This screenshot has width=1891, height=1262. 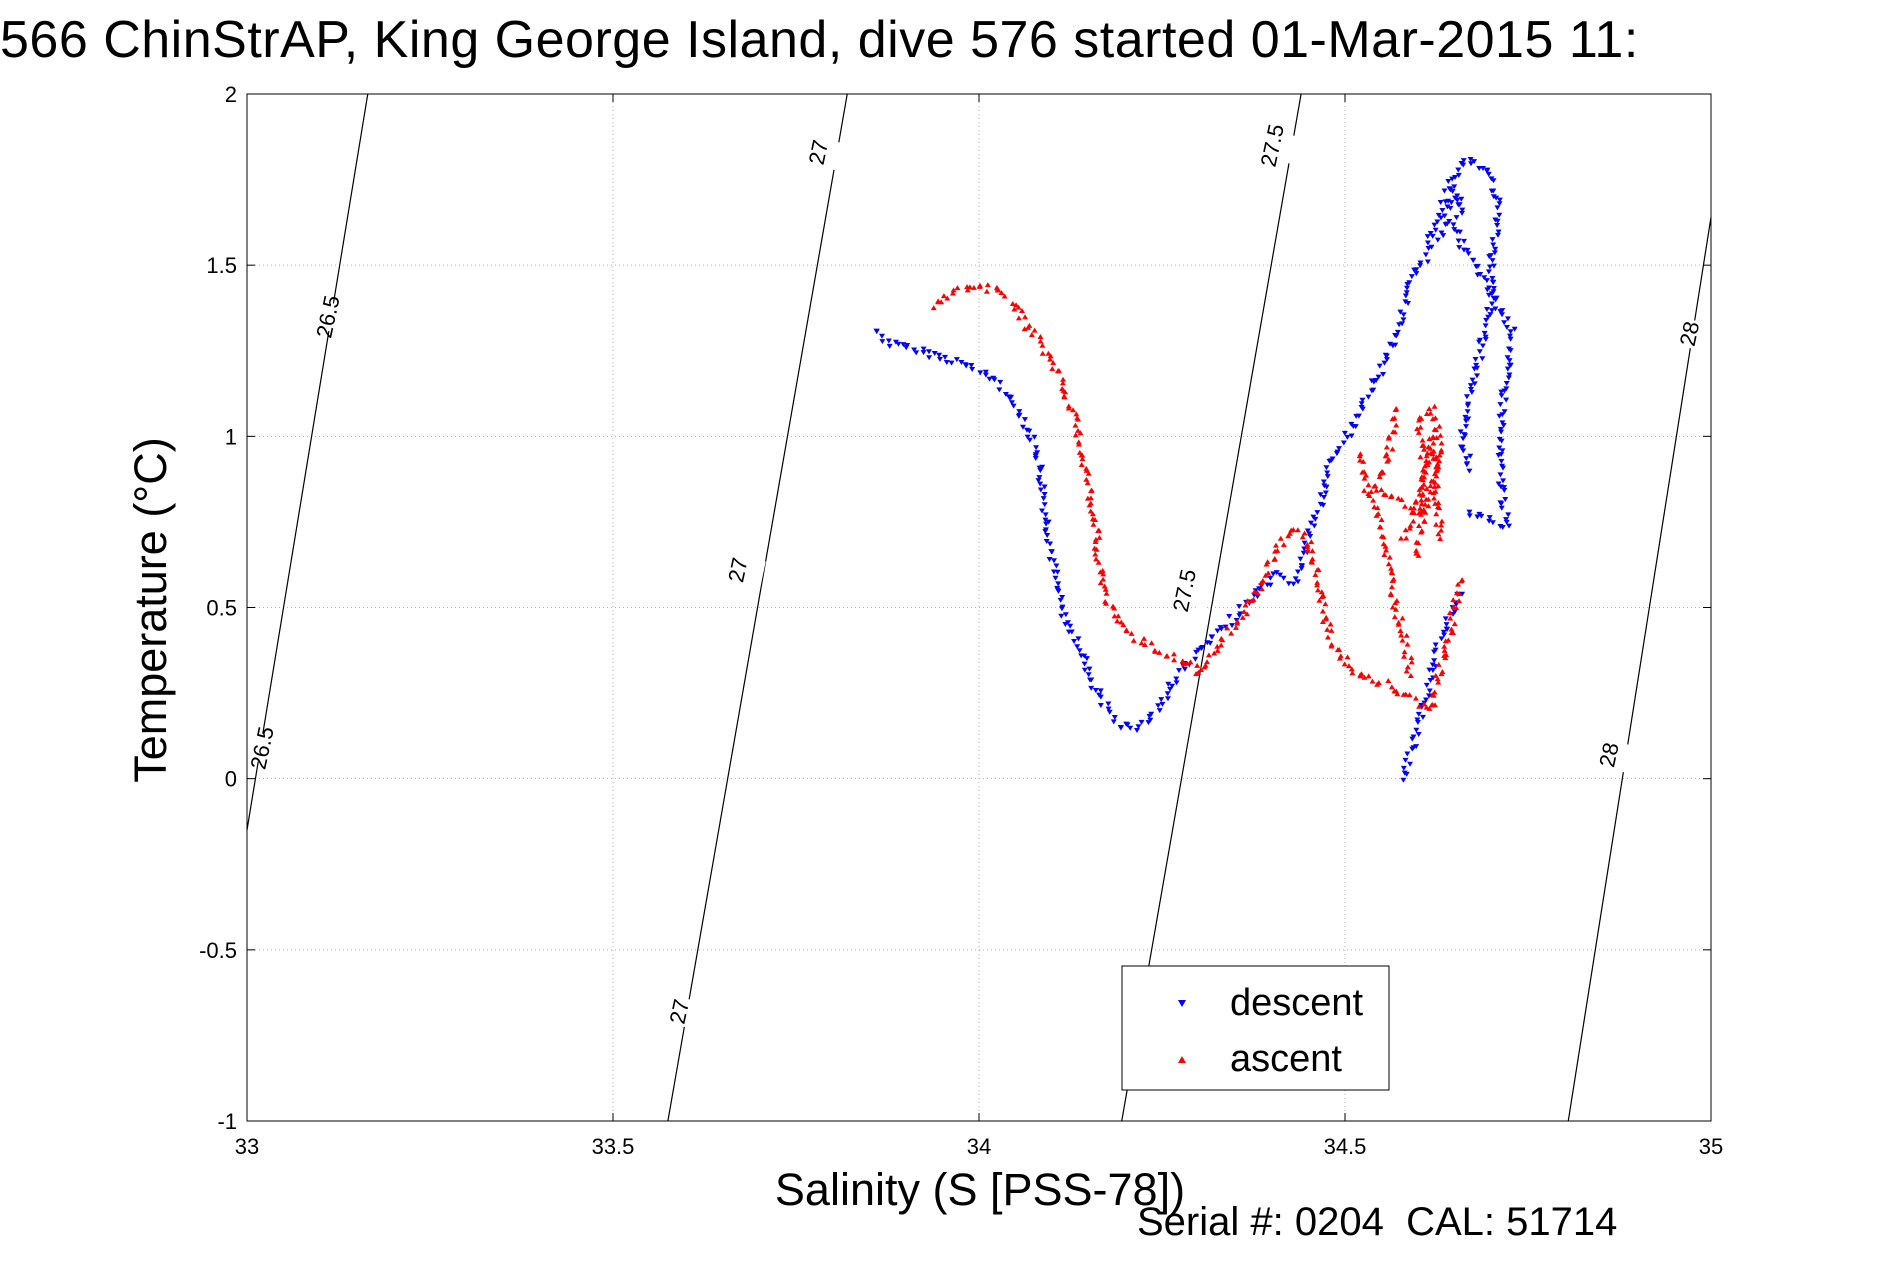 What do you see at coordinates (1255, 1028) in the screenshot?
I see `legend: descent ascent` at bounding box center [1255, 1028].